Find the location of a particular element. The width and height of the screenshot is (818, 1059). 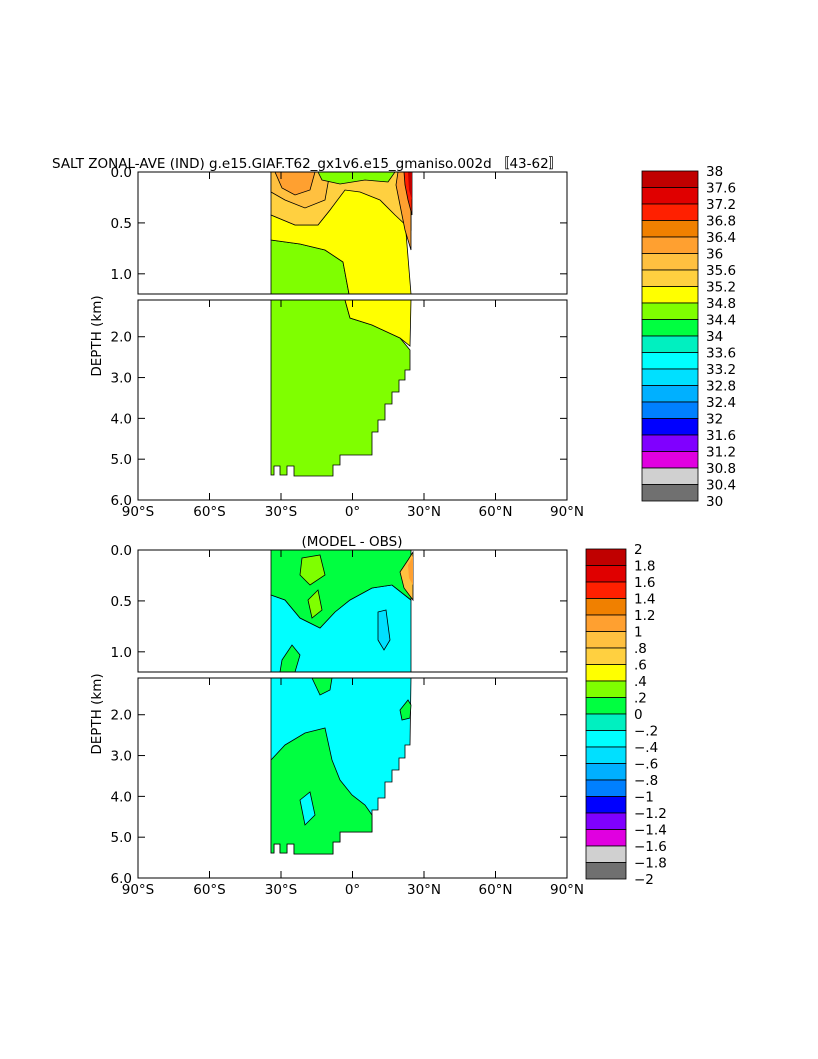

colorbar-label: 33.2 is located at coordinates (721, 370).